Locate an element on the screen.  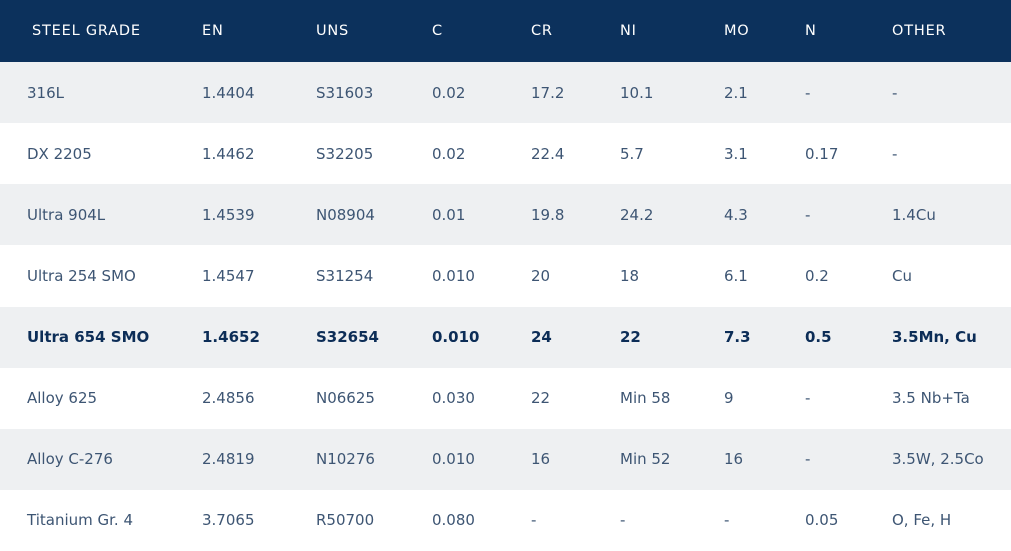
table-cell: 24.2 is located at coordinates (670, 215).